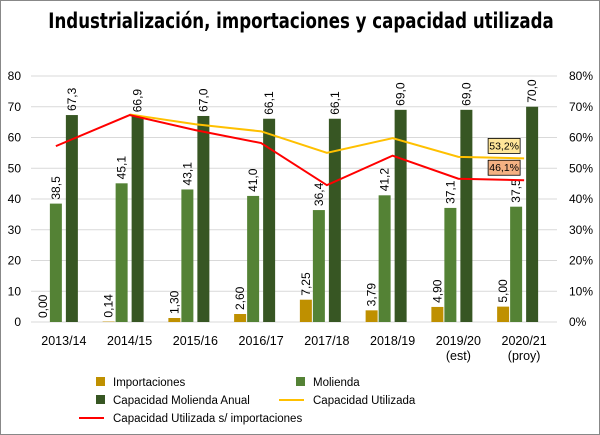 The width and height of the screenshot is (600, 435). I want to click on data-label: 2,60, so click(240, 298).